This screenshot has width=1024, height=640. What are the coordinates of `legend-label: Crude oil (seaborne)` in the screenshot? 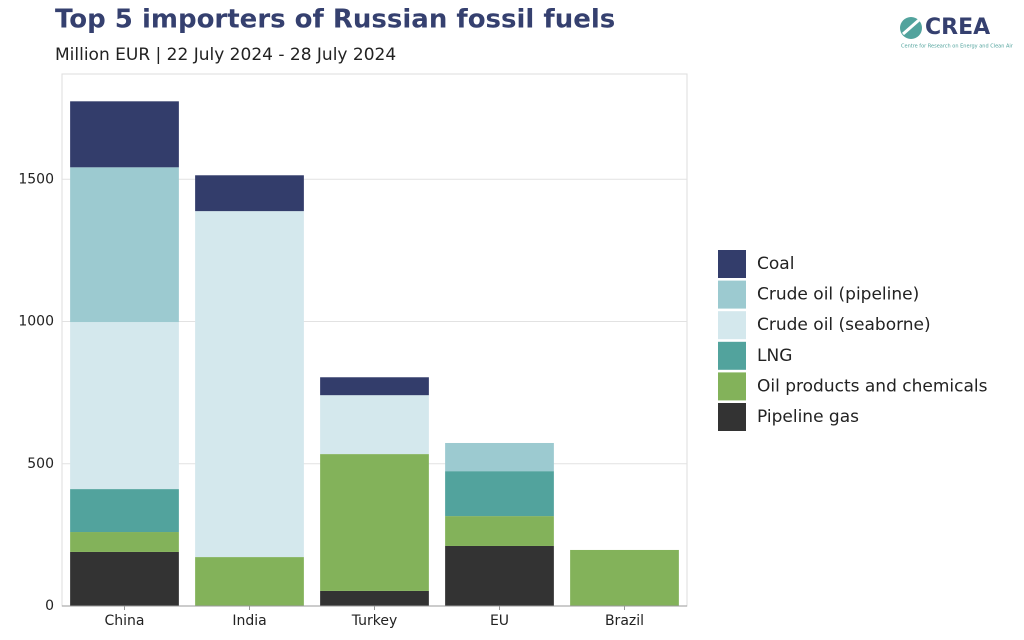 It's located at (844, 325).